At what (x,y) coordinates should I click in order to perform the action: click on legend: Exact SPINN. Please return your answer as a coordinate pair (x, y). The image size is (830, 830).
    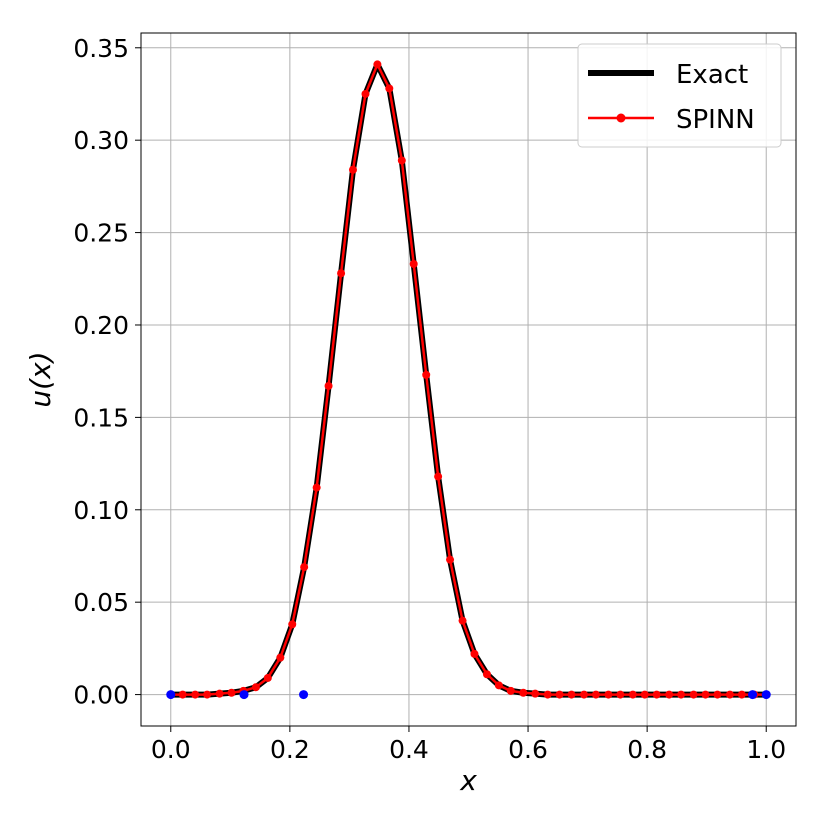
    Looking at the image, I should click on (679, 95).